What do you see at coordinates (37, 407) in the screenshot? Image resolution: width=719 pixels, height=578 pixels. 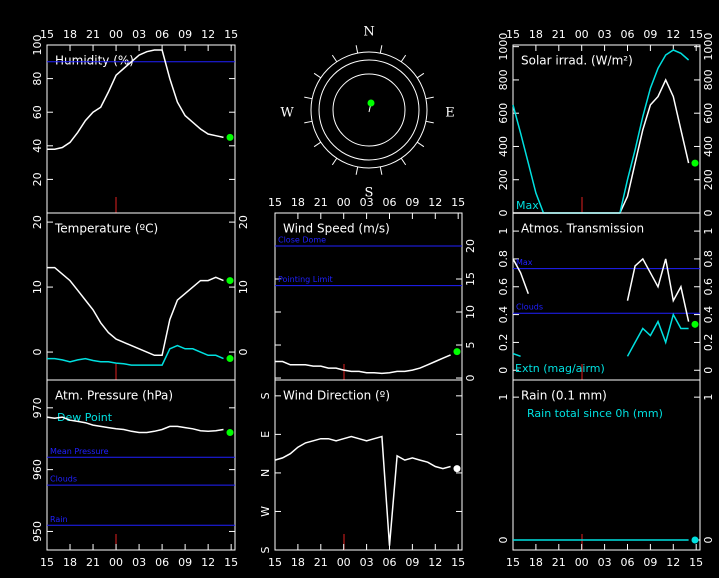 I see `y-tick-label: 970` at bounding box center [37, 407].